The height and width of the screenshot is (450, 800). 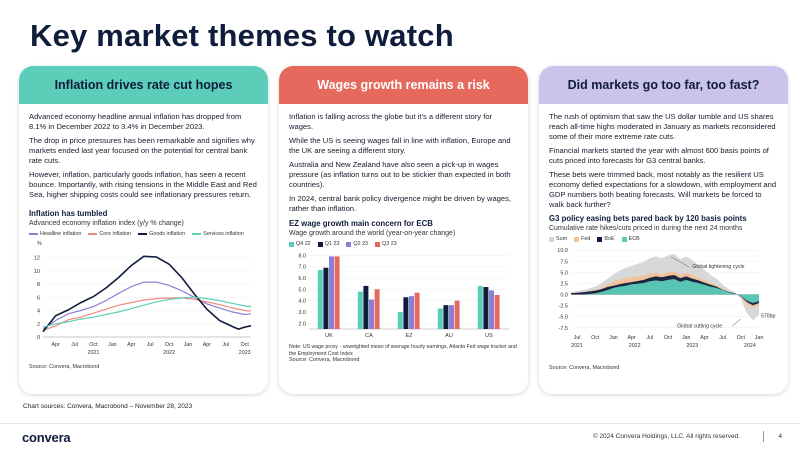 I want to click on legend-label: Q4 22, so click(x=303, y=243).